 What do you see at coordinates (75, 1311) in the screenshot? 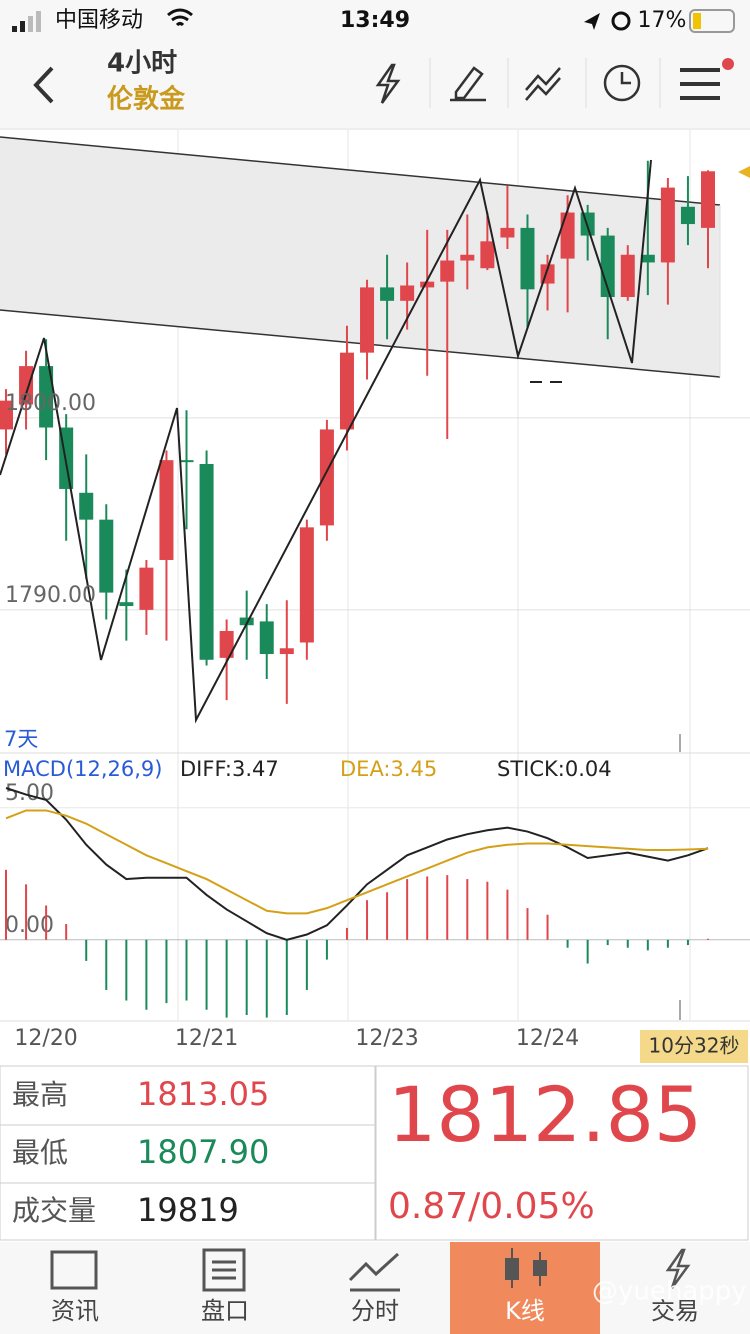
I see `tab-label: 资讯` at bounding box center [75, 1311].